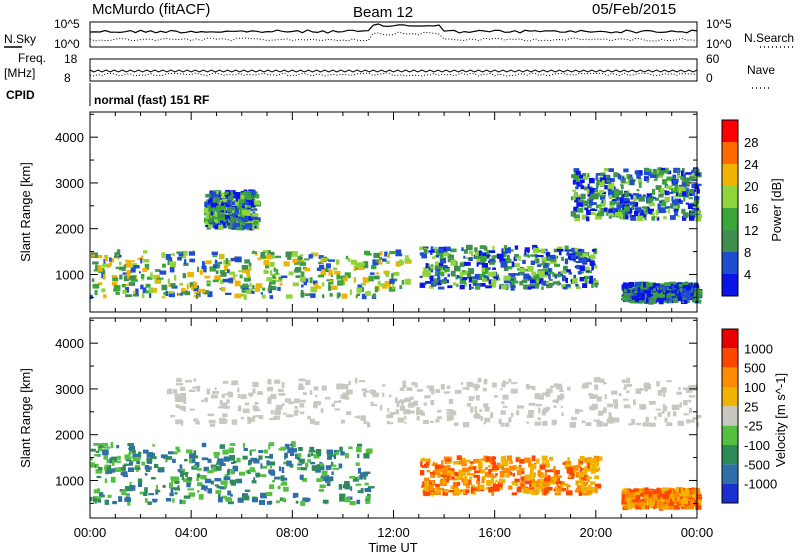 The image size is (800, 554). What do you see at coordinates (747, 274) in the screenshot?
I see `colorbar-tick-label: 4` at bounding box center [747, 274].